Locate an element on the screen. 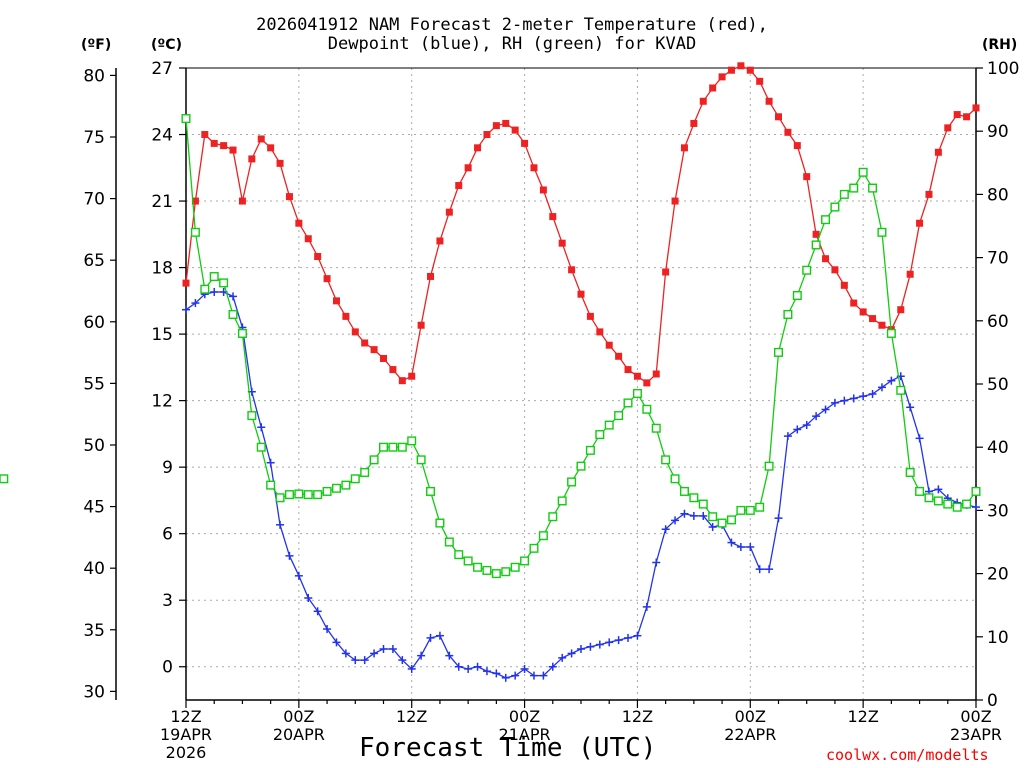 The width and height of the screenshot is (1024, 768). rh-tick-label: 90 is located at coordinates (998, 132).